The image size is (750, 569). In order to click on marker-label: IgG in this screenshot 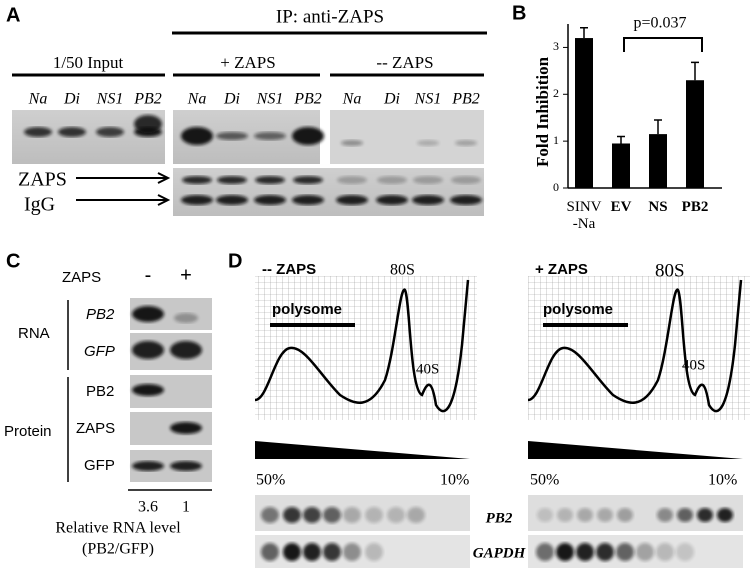, I will do `click(39, 205)`.